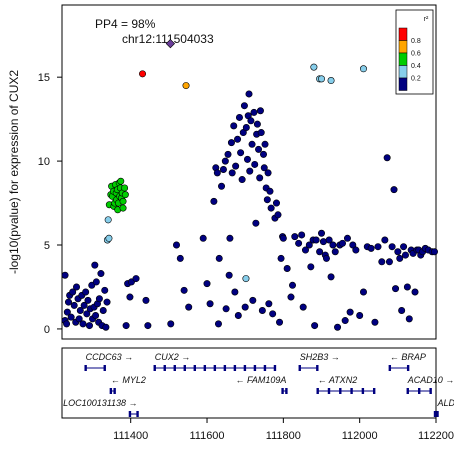 The image size is (454, 450). I want to click on x-axis: 111400 111600 111800 112000 112200, so click(283, 430).